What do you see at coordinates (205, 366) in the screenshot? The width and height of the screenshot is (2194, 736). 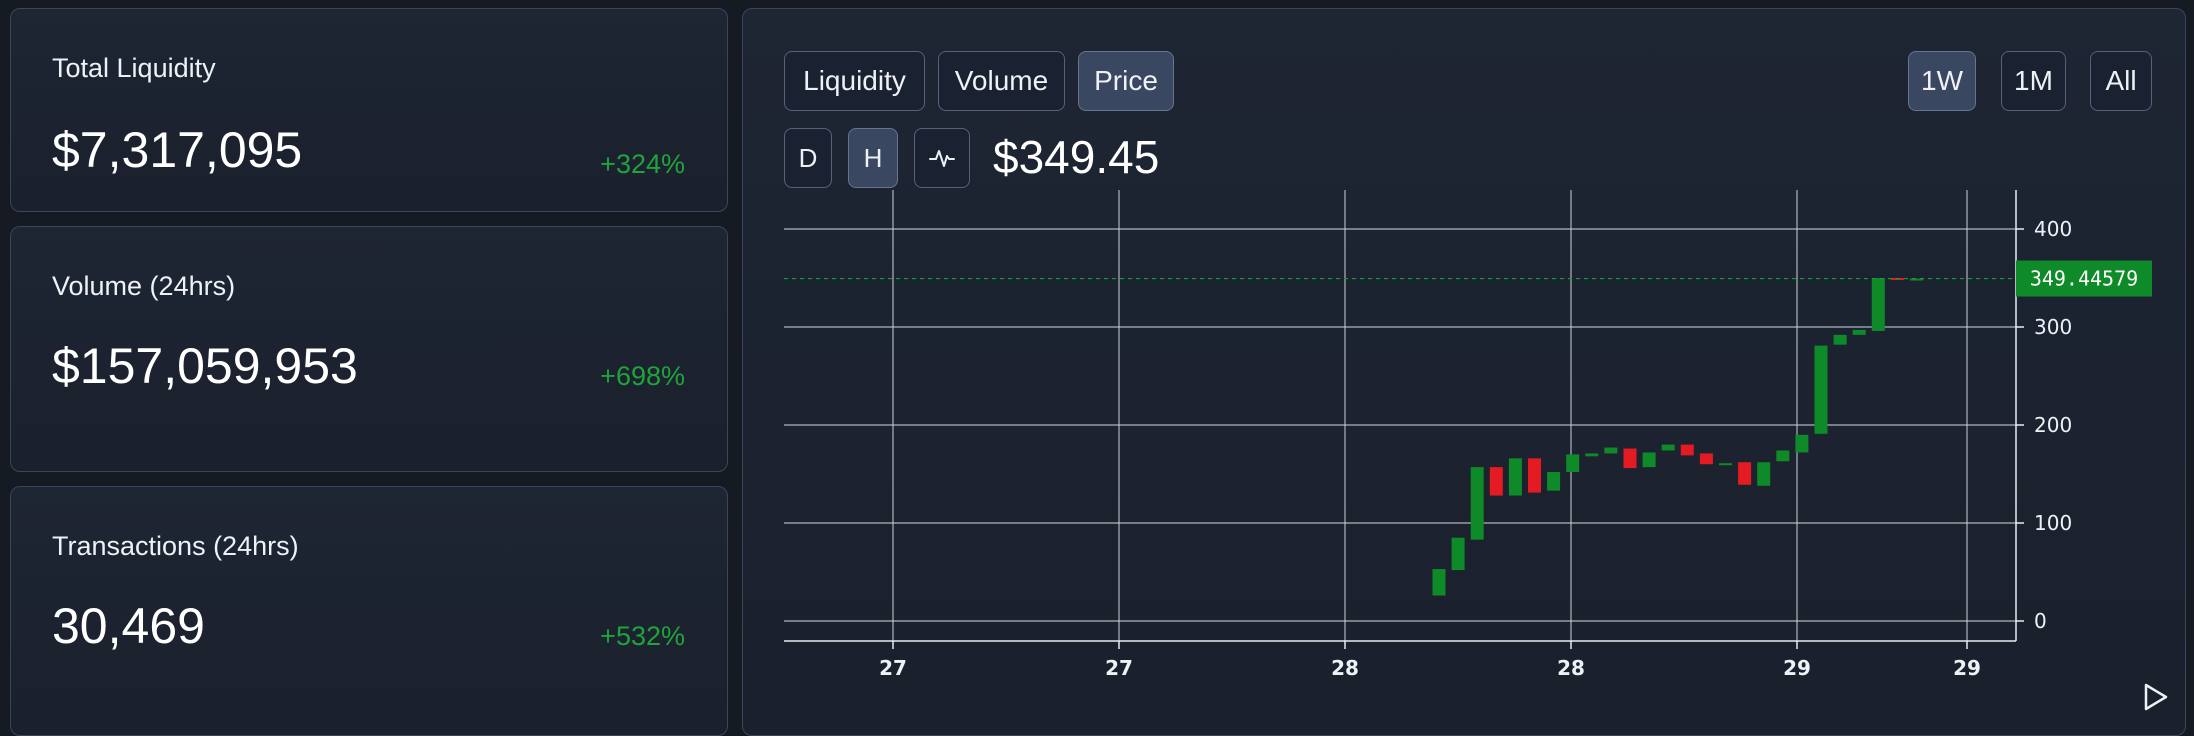 I see `card-value: $157,059,953` at bounding box center [205, 366].